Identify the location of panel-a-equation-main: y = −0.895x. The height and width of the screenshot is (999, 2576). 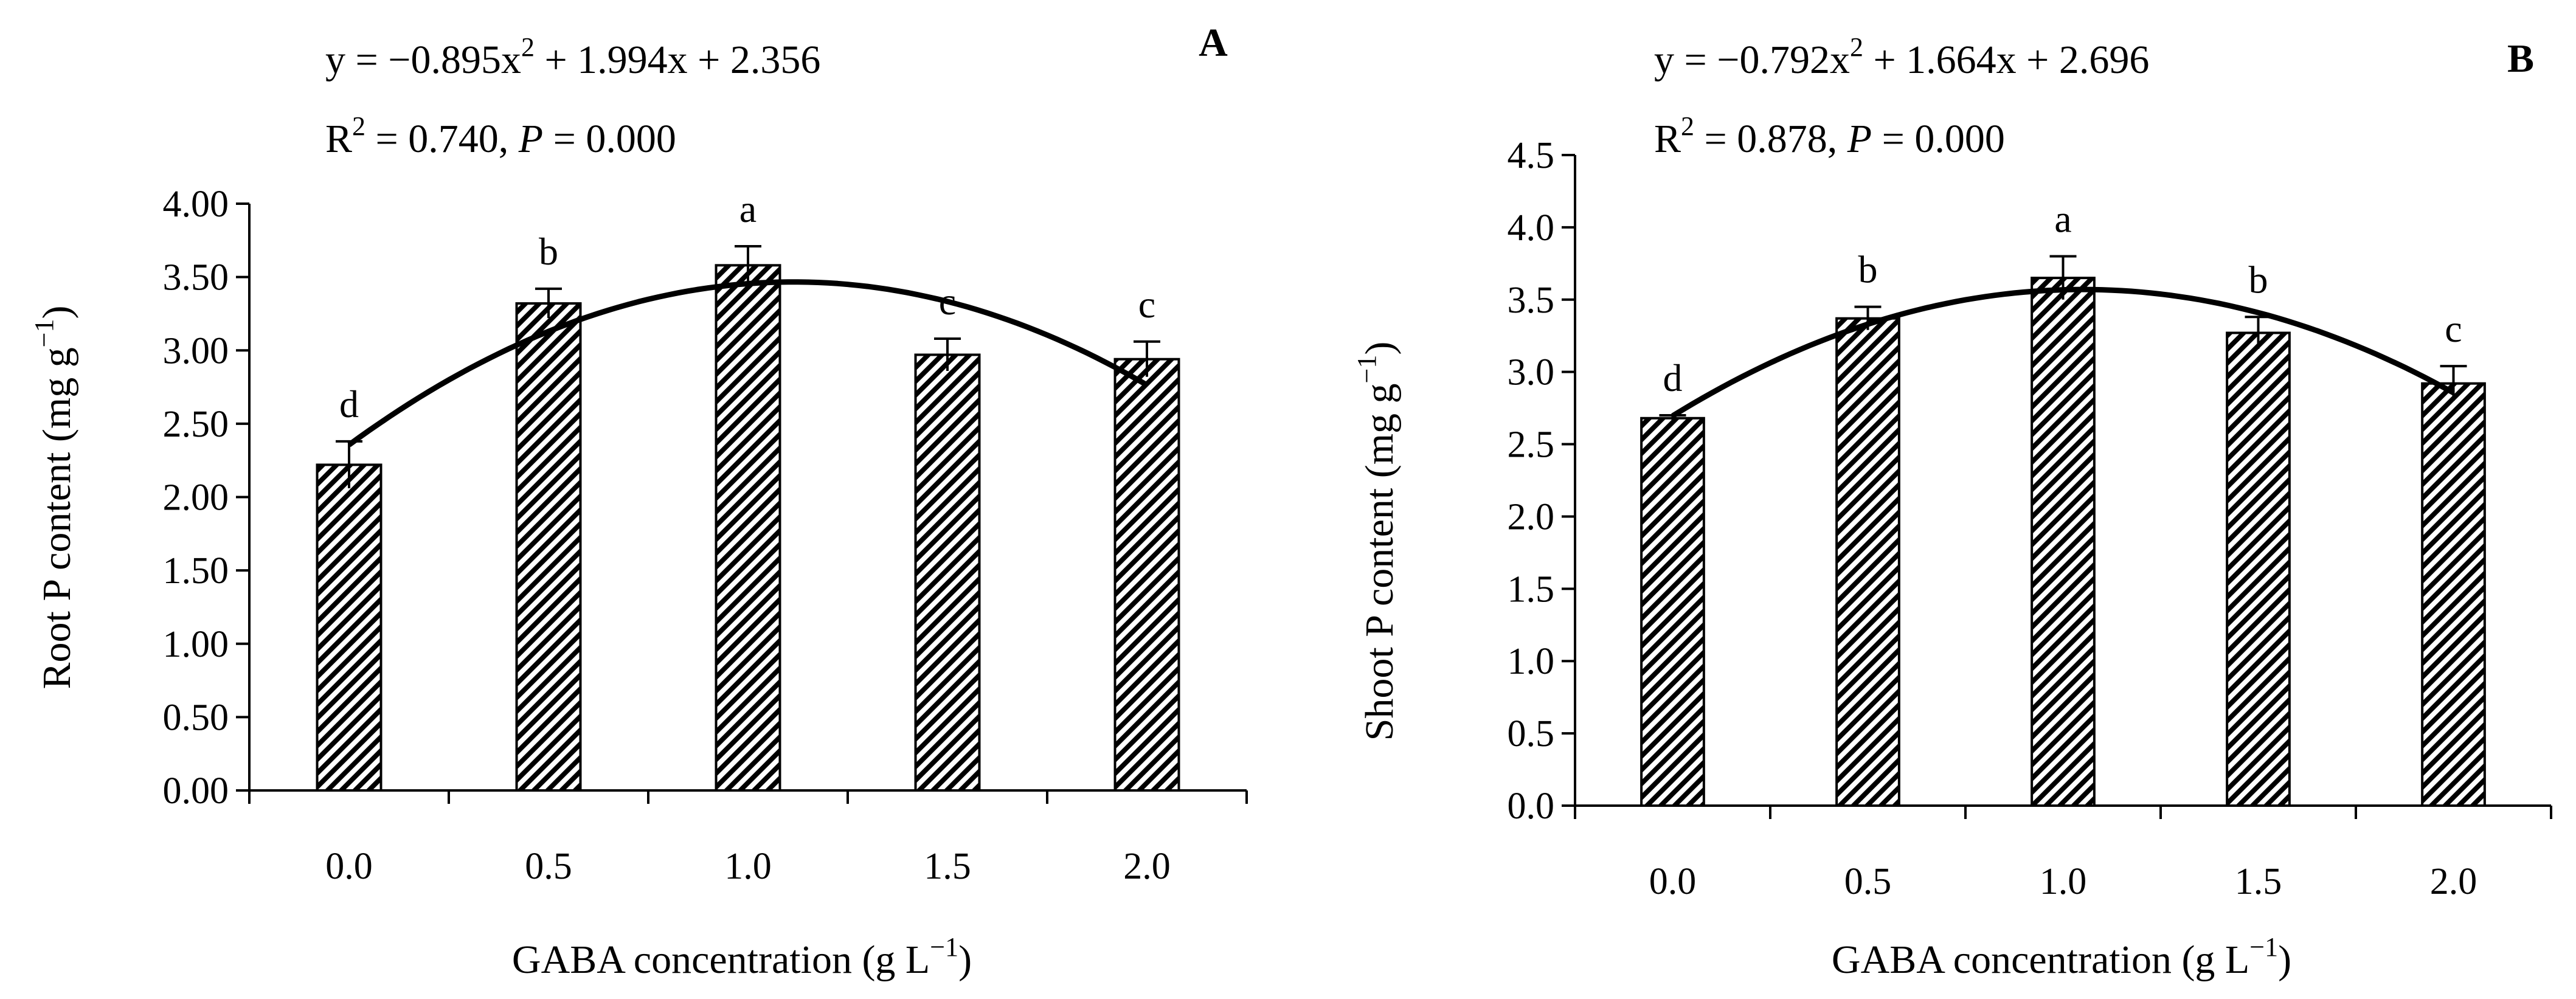
(423, 60).